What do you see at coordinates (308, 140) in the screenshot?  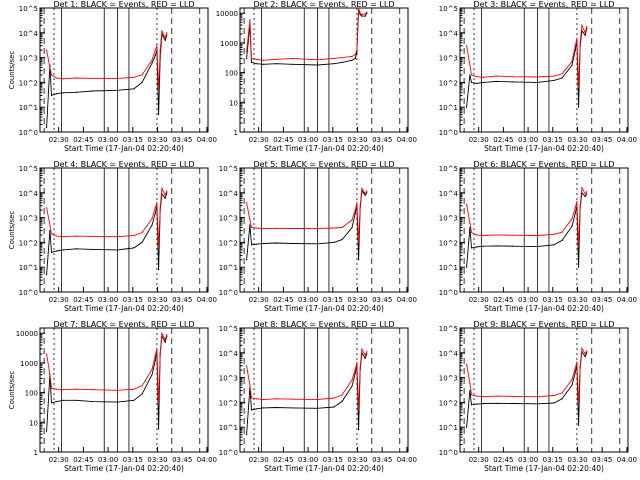 I see `x-tick-label: 03:00` at bounding box center [308, 140].